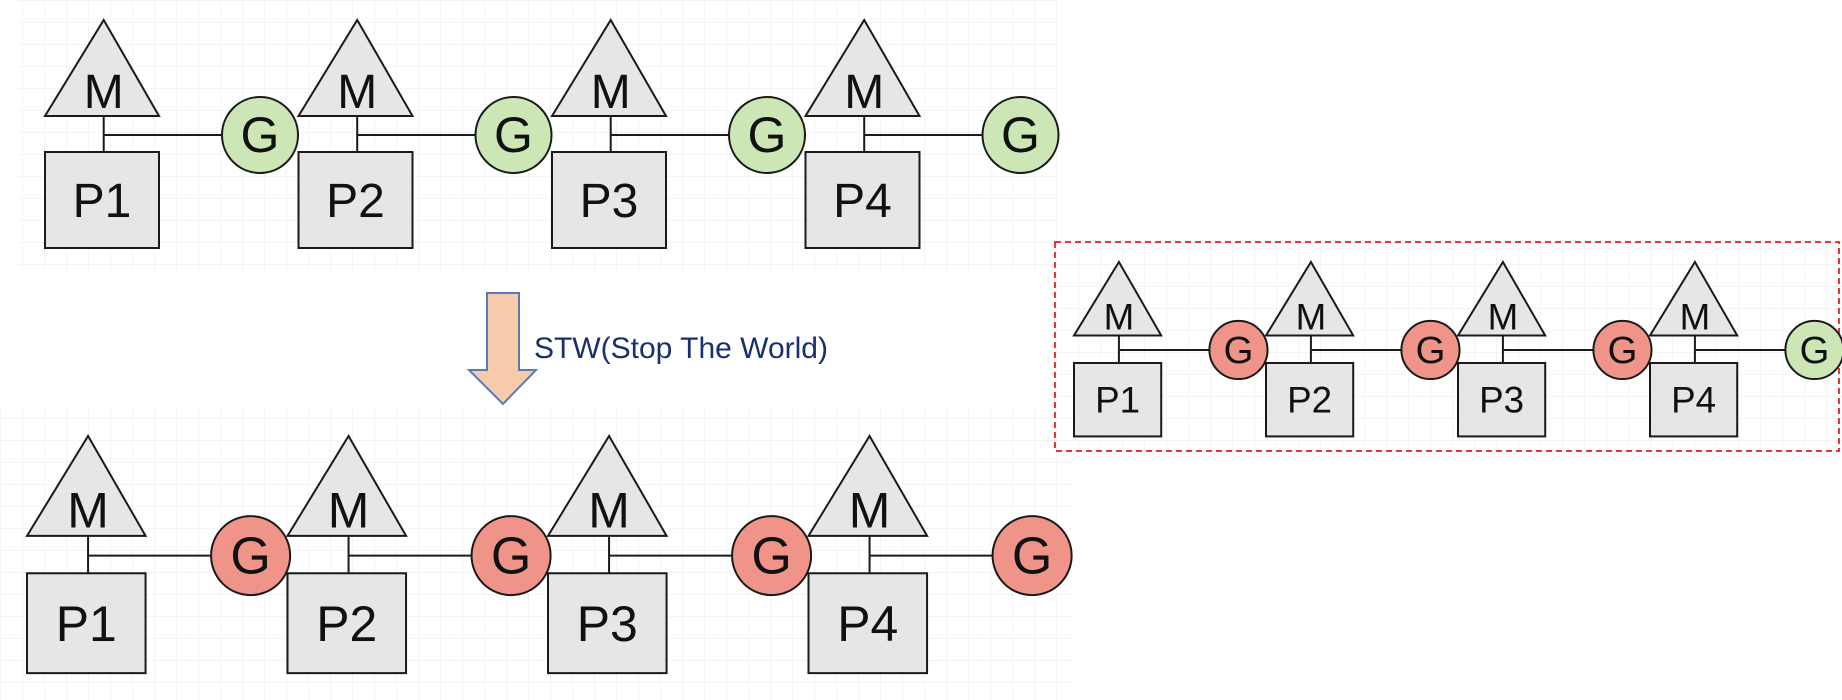 This screenshot has height=700, width=1842. What do you see at coordinates (502, 349) in the screenshot?
I see `down-arrow-icon` at bounding box center [502, 349].